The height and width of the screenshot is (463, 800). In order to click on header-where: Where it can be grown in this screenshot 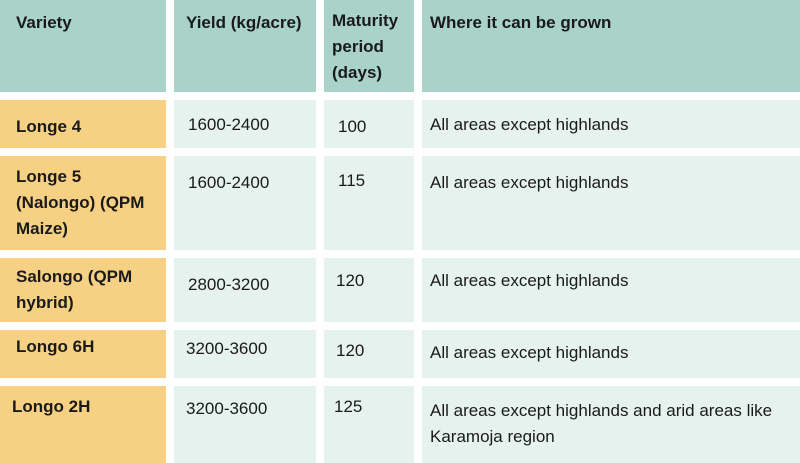, I will do `click(611, 46)`.